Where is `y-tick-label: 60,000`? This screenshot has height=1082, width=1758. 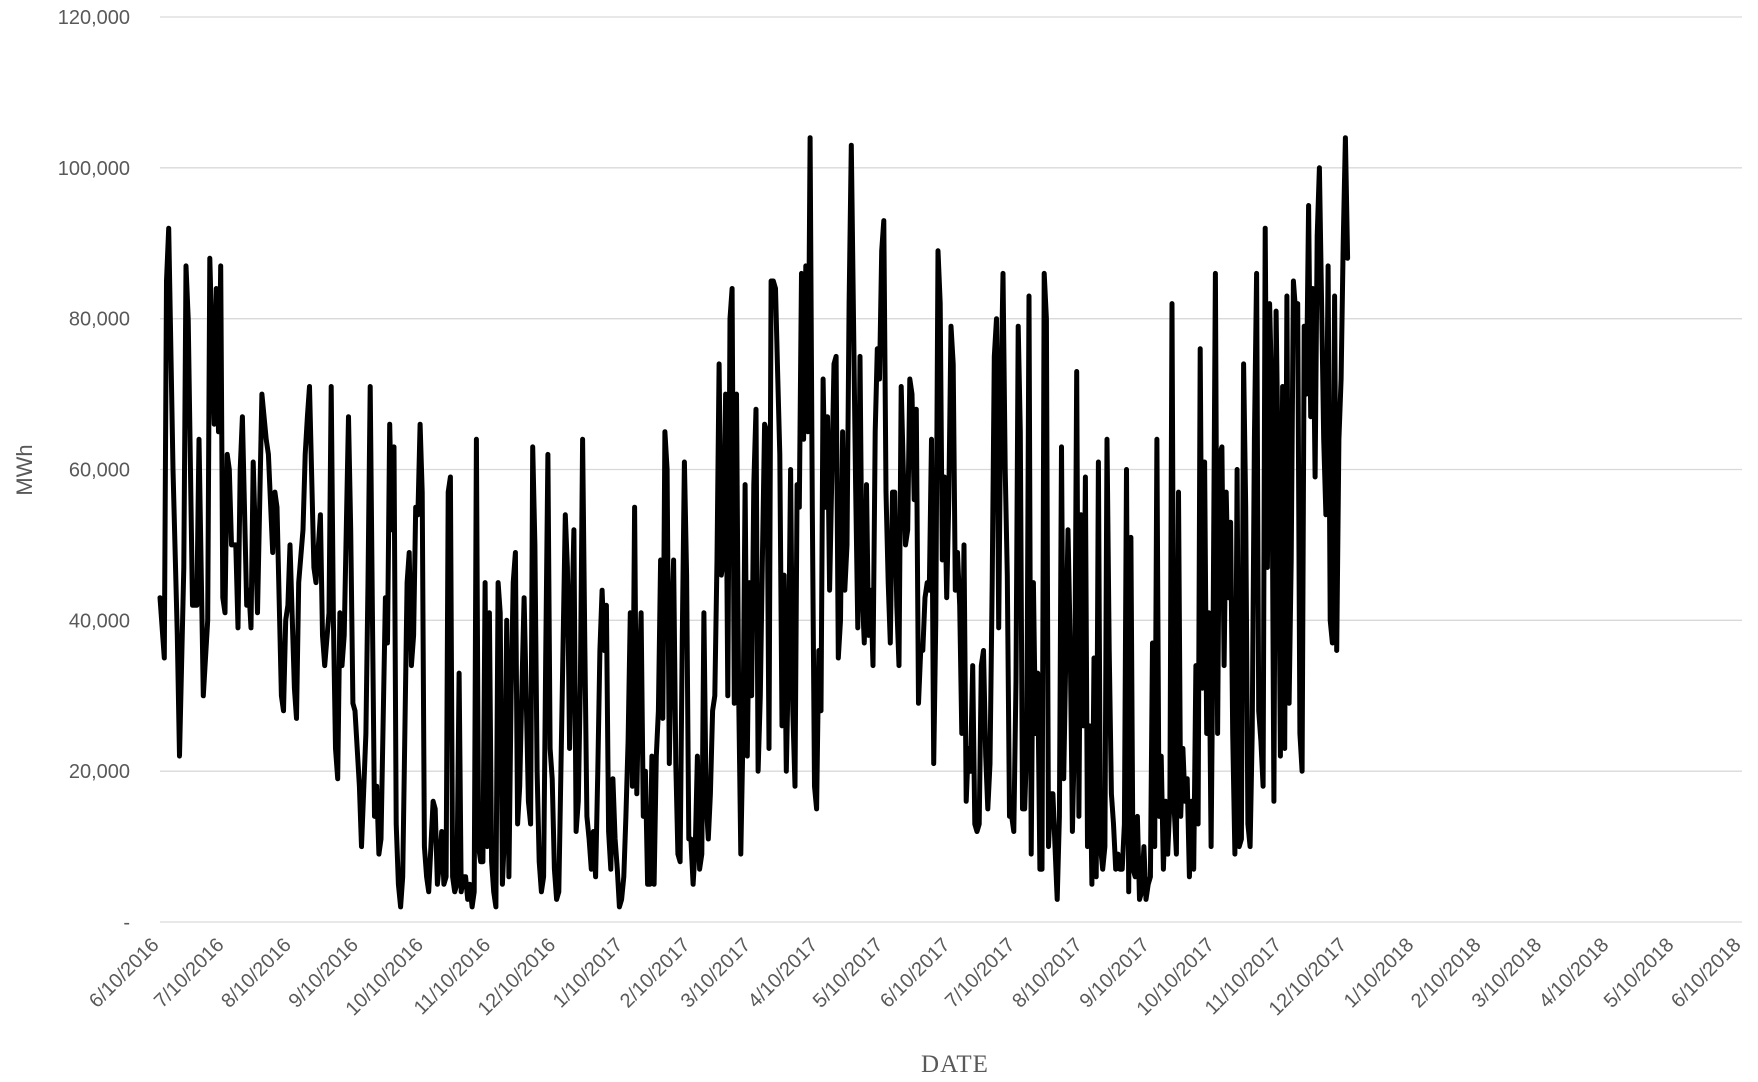 y-tick-label: 60,000 is located at coordinates (99, 471).